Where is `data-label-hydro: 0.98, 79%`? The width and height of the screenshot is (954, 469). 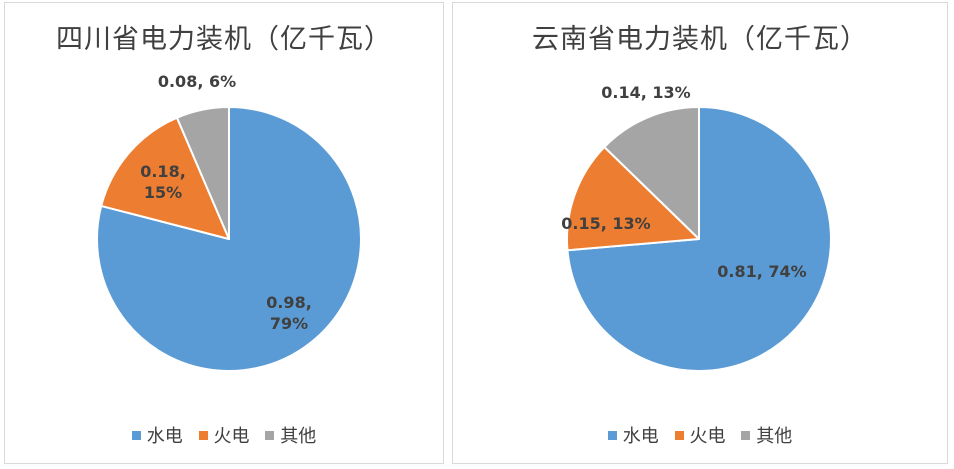
data-label-hydro: 0.98, 79% is located at coordinates (289, 313).